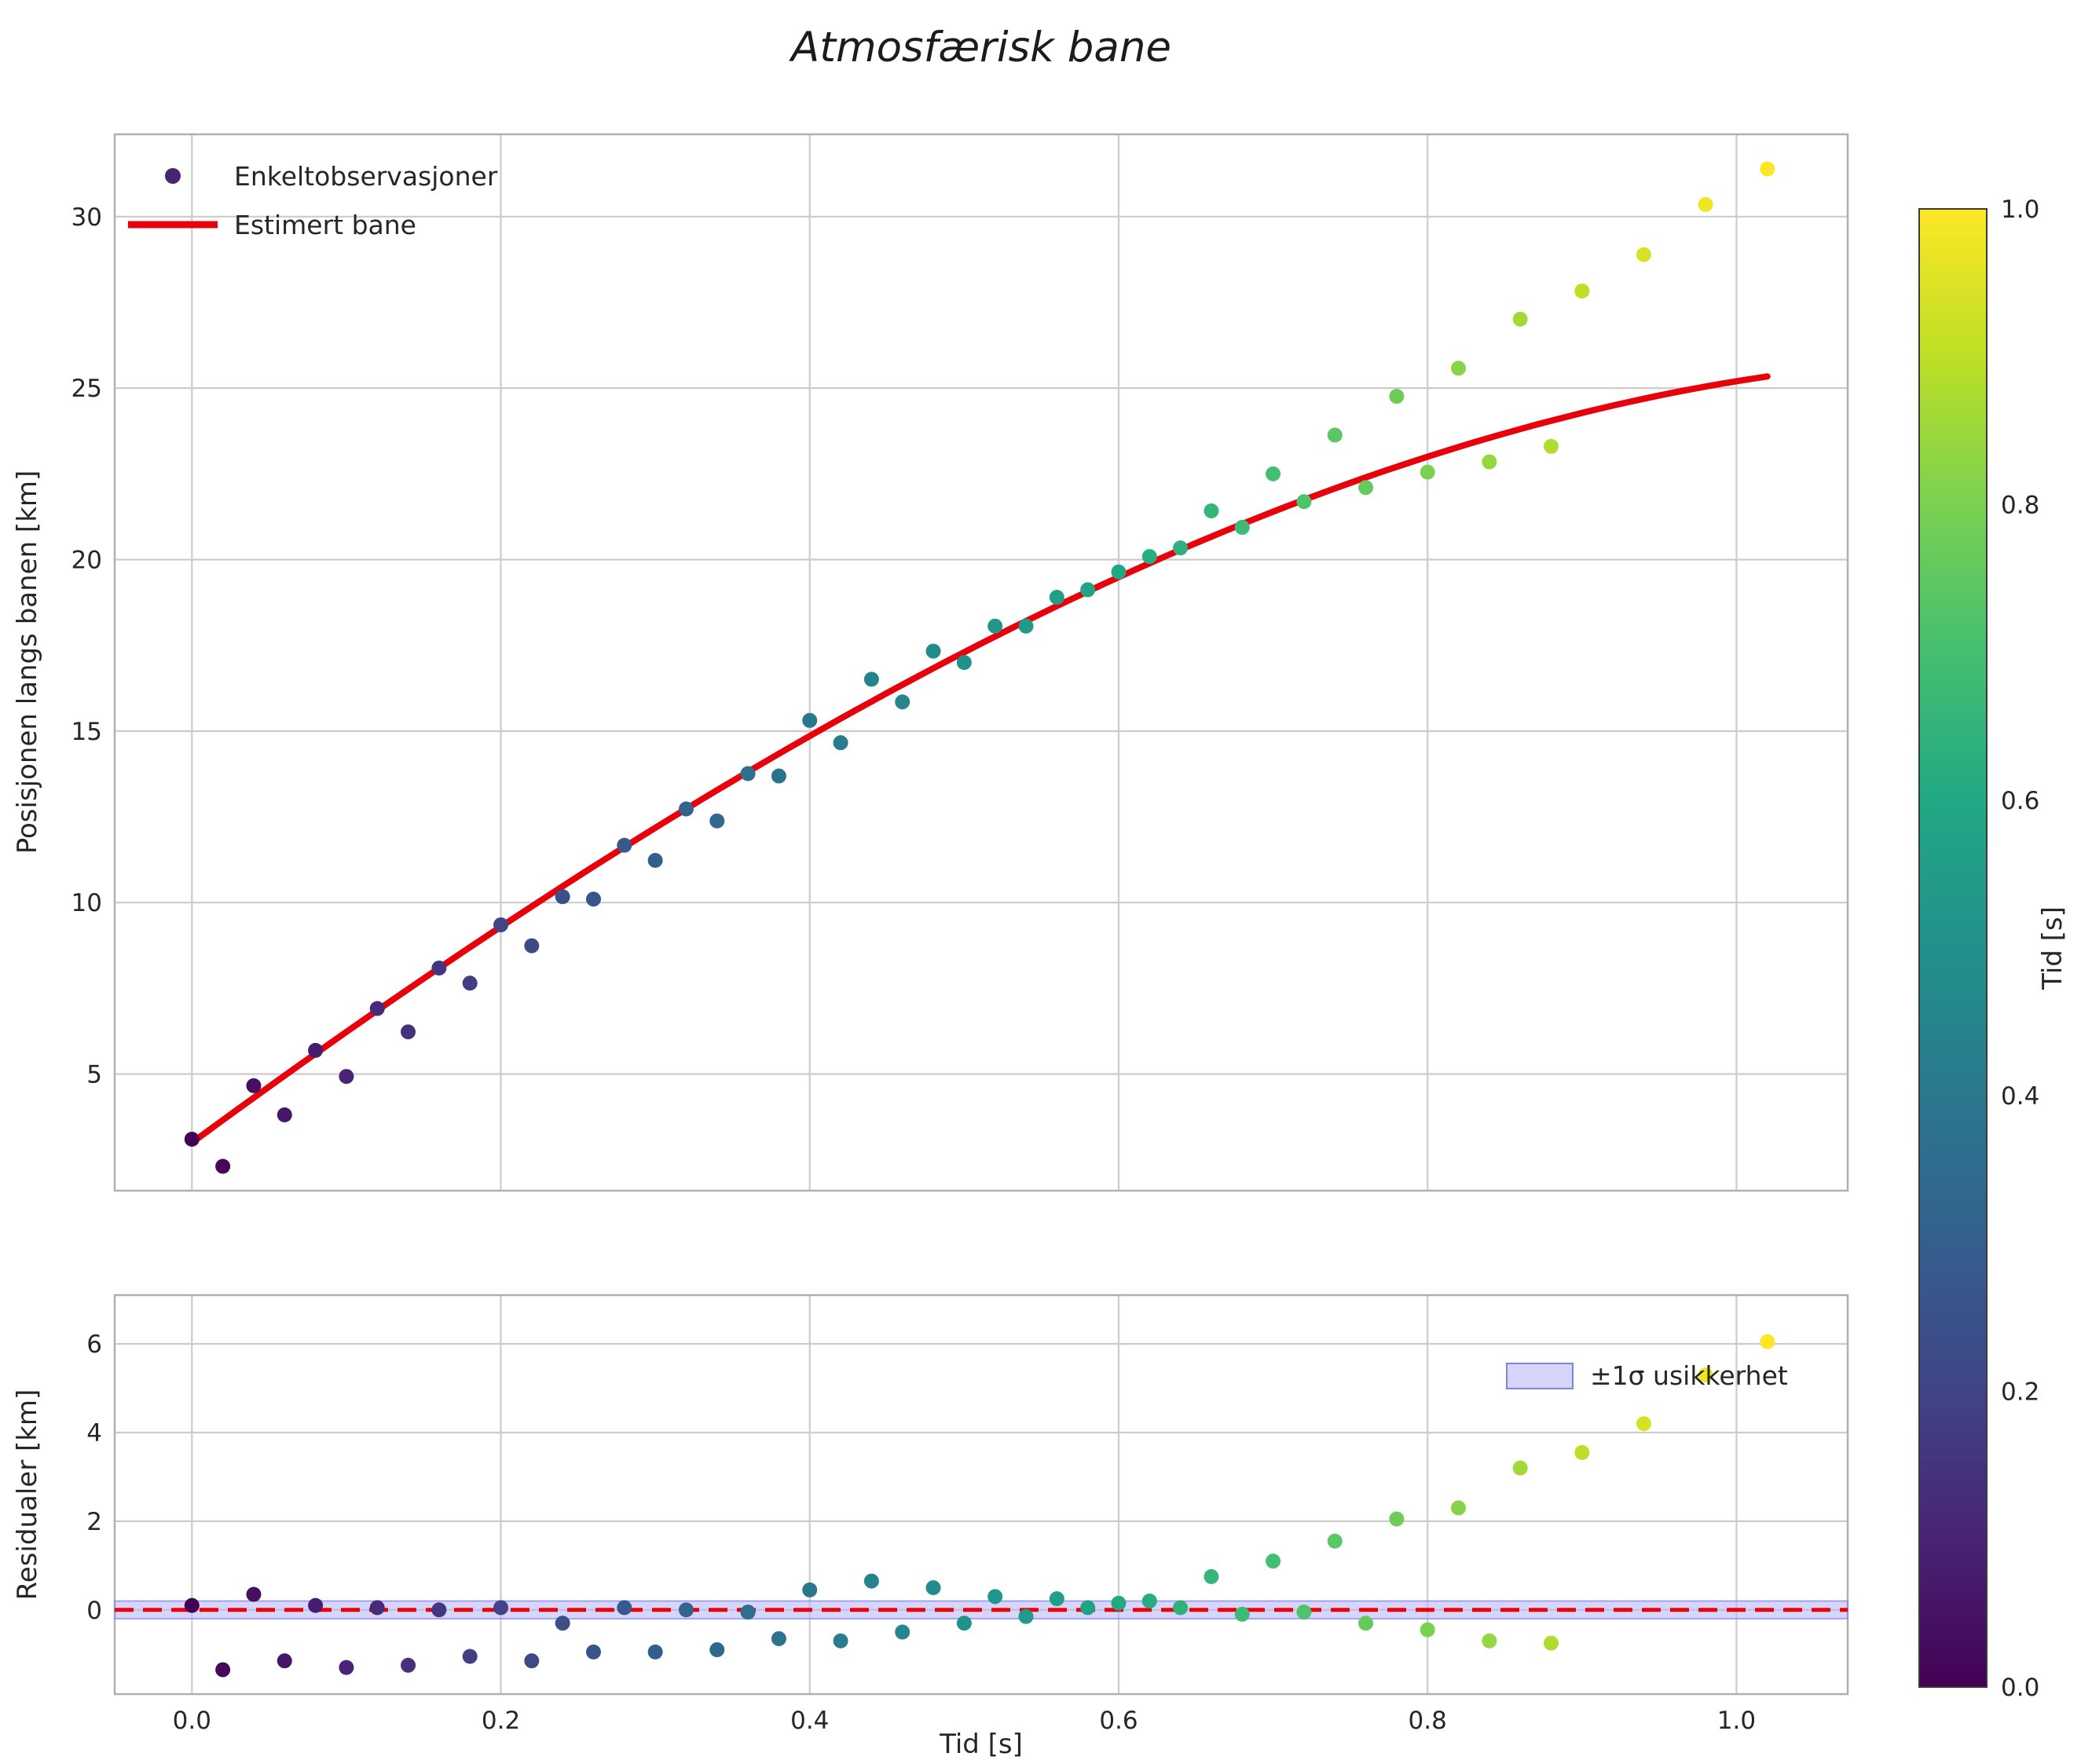 The width and height of the screenshot is (2081, 1764). I want to click on y-tick-label: 20, so click(86, 560).